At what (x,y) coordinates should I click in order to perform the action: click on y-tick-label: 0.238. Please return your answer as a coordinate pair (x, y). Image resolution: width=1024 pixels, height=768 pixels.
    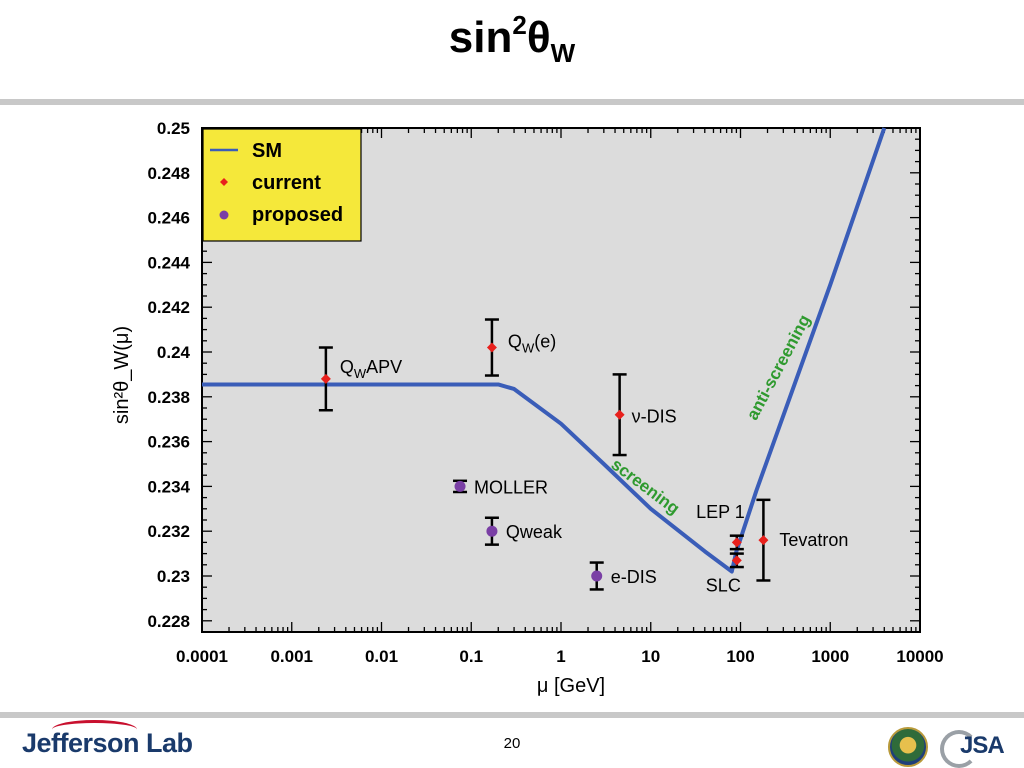
    Looking at the image, I should click on (168, 397).